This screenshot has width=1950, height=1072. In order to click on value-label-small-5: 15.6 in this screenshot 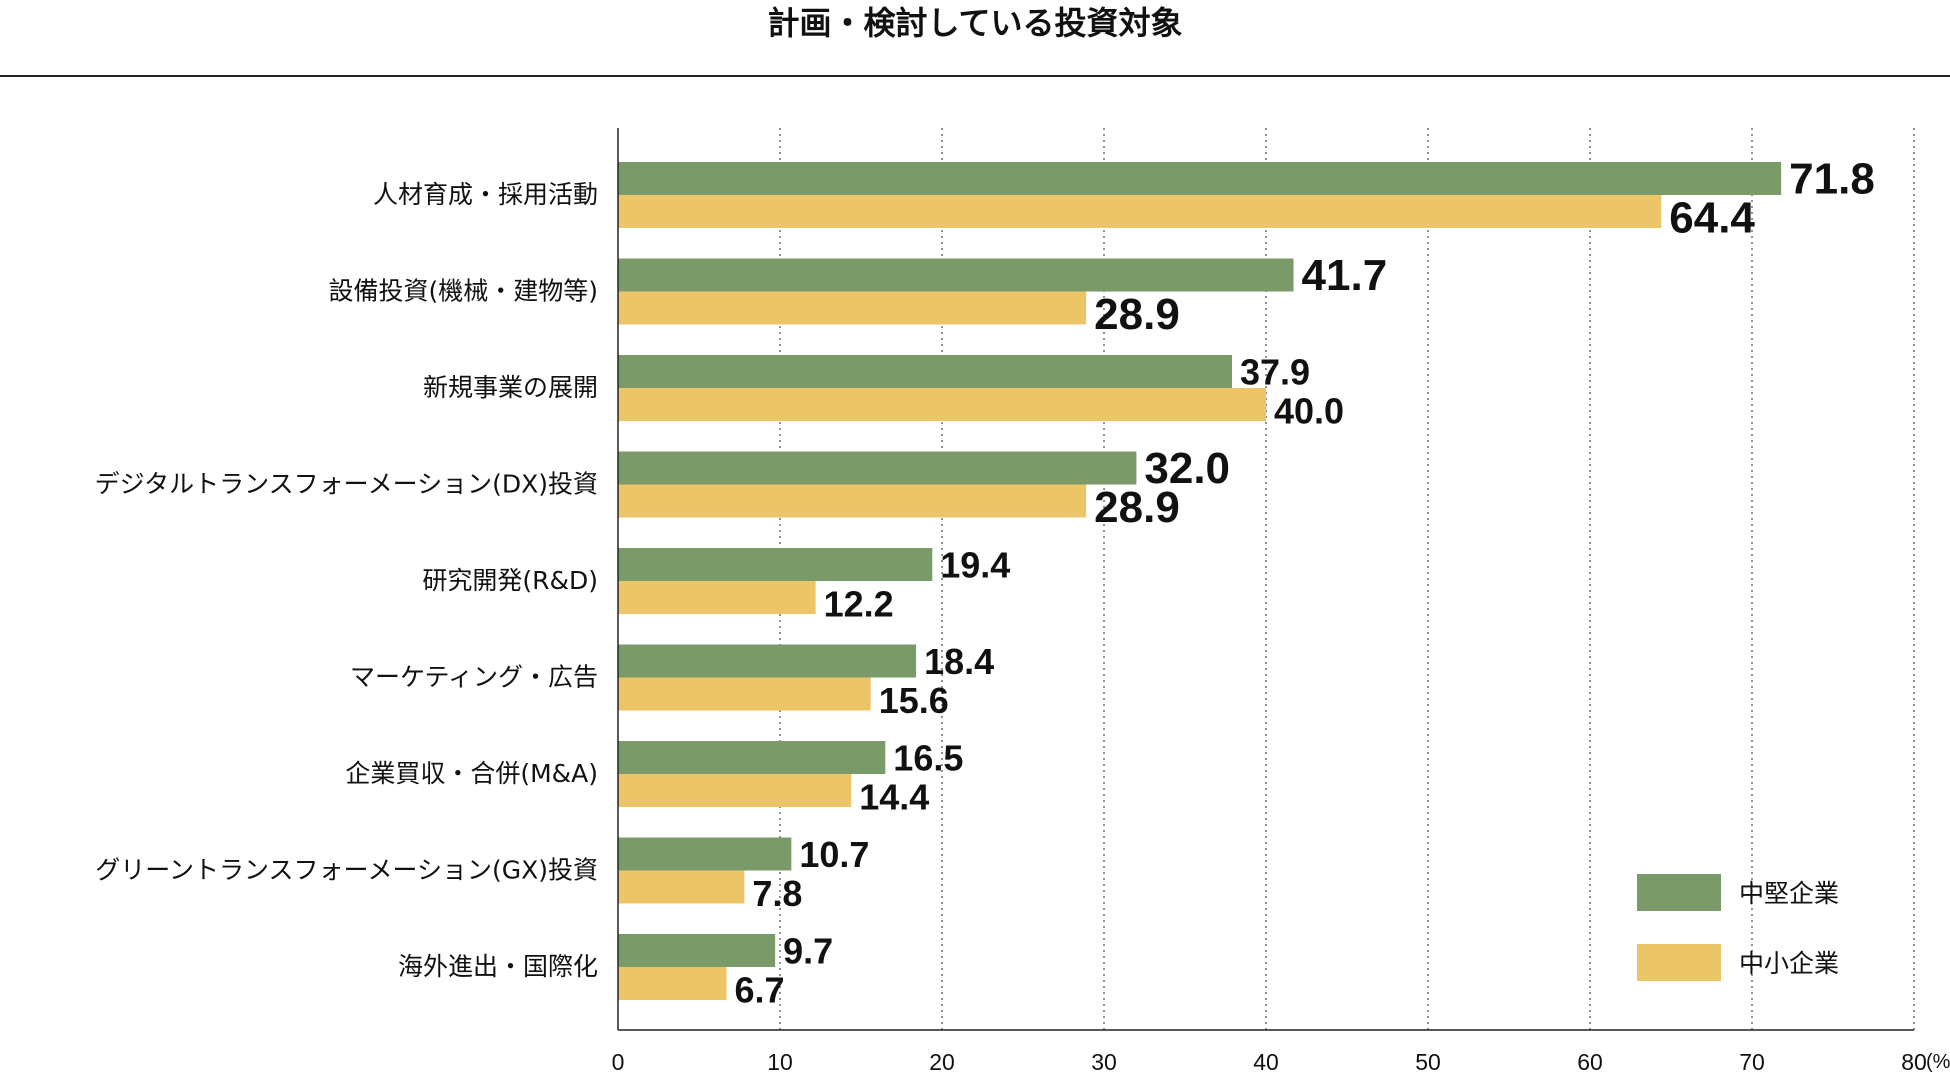, I will do `click(914, 700)`.